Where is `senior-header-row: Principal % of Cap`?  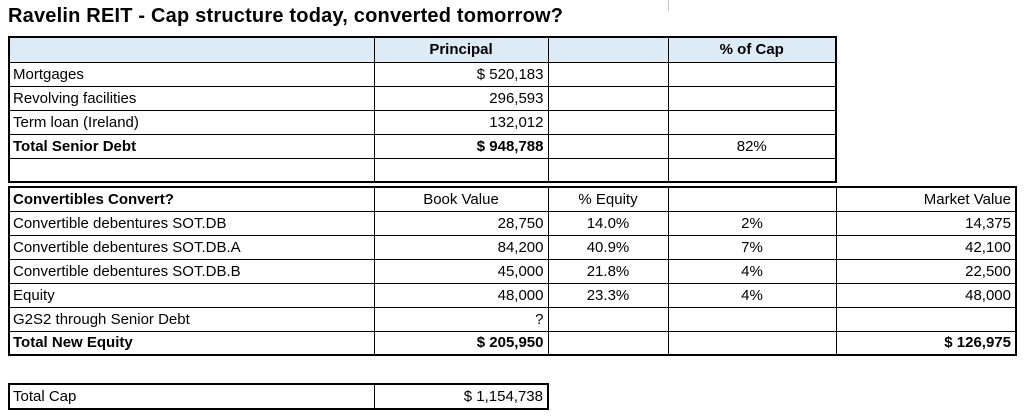 senior-header-row: Principal % of Cap is located at coordinates (422, 49).